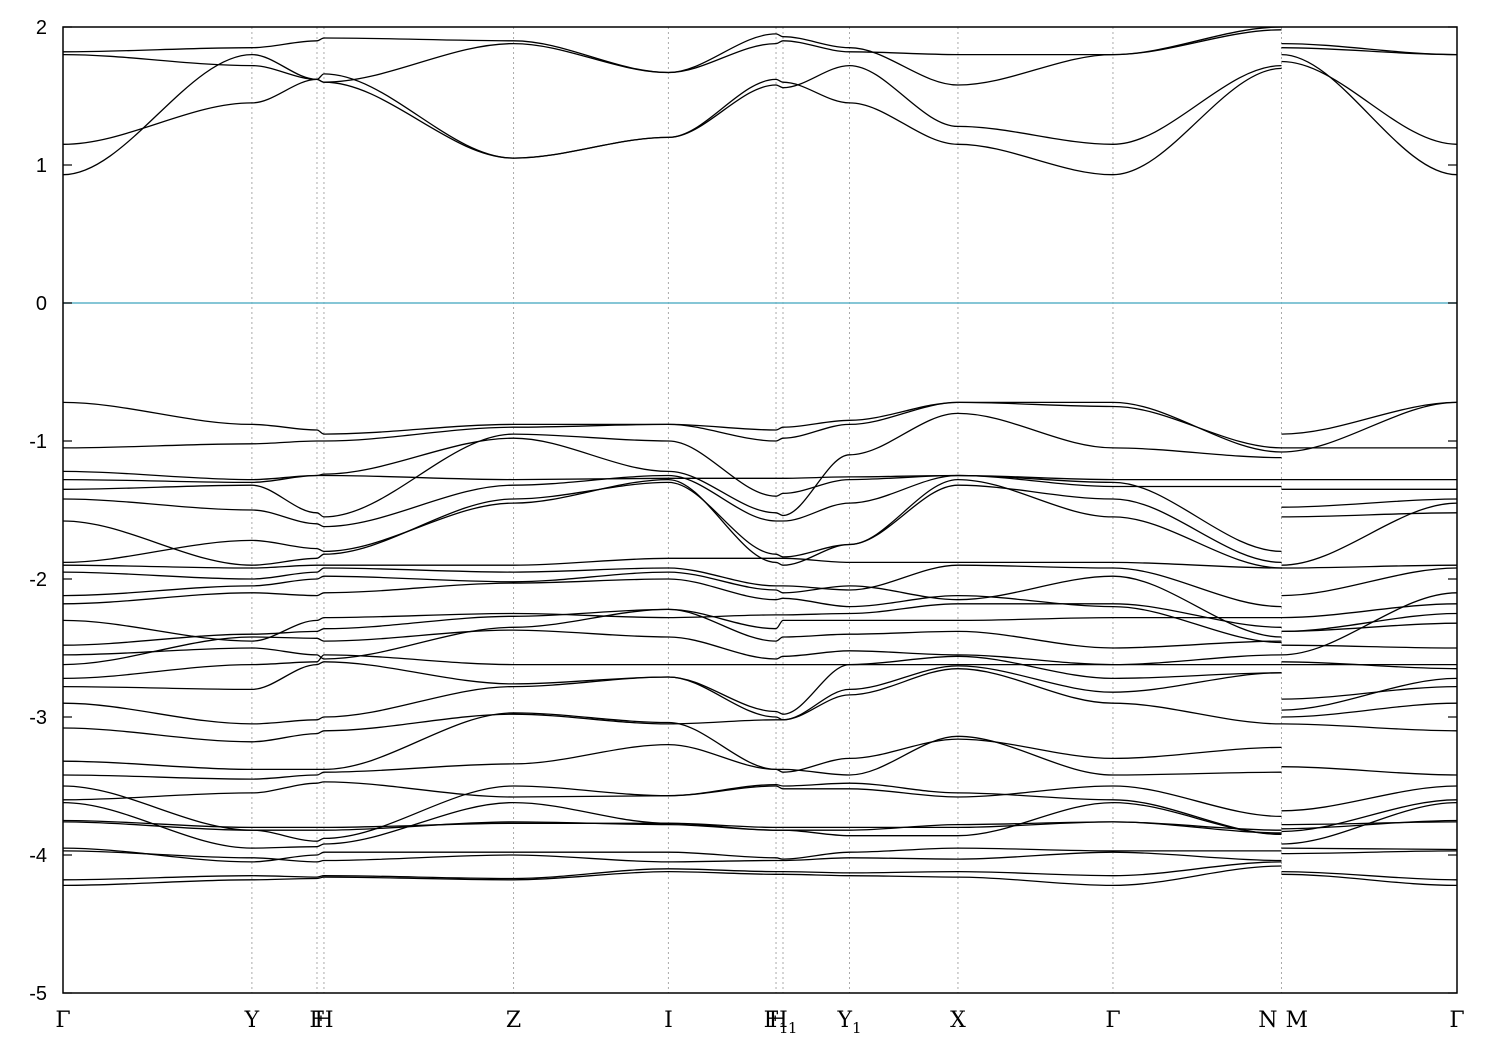 The image size is (1500, 1050). Describe the element at coordinates (513, 1020) in the screenshot. I see `kpoint-label: Z` at that location.